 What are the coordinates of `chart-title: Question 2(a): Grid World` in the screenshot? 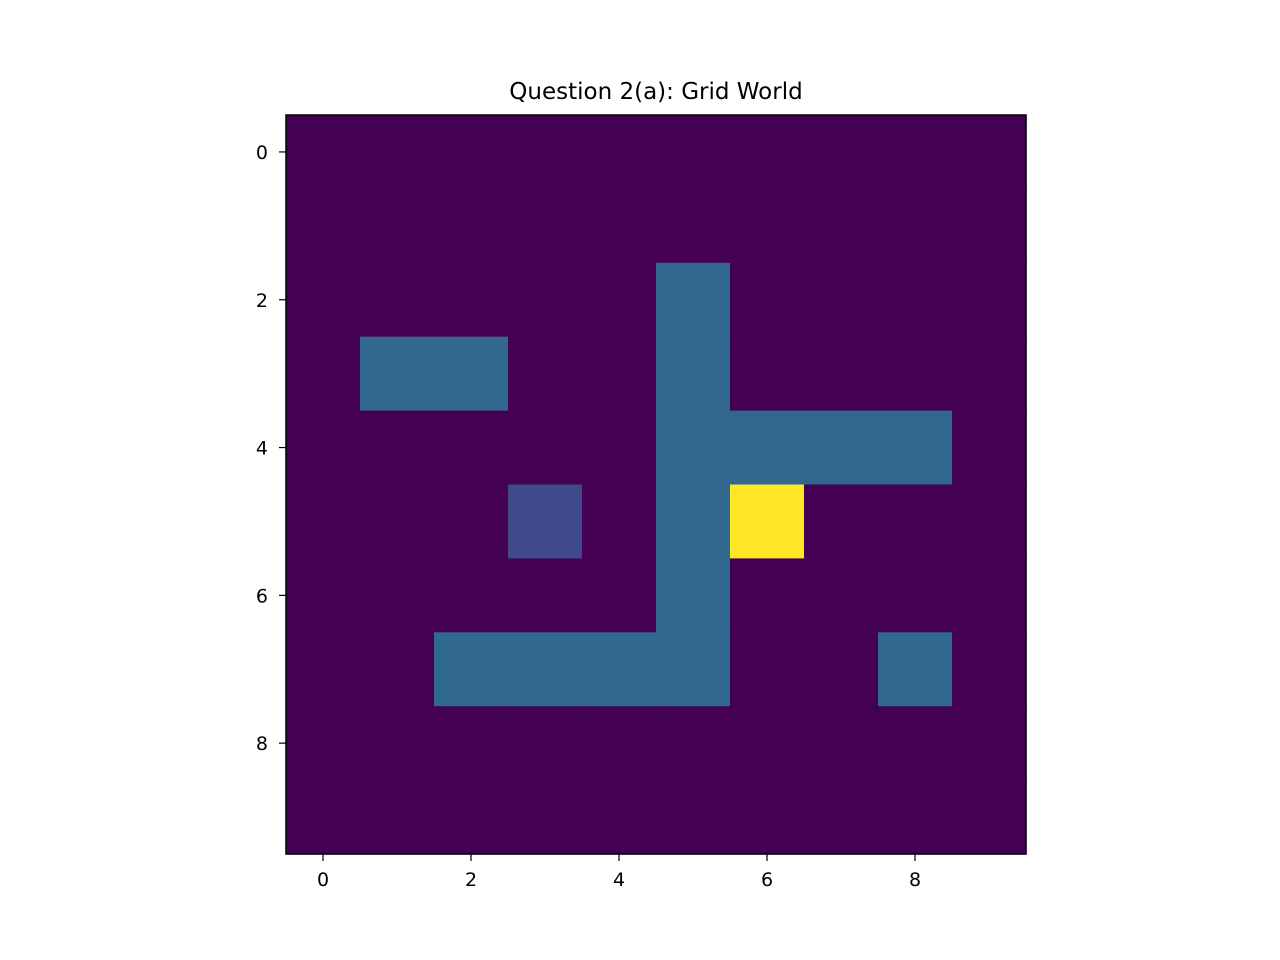 It's located at (655, 92).